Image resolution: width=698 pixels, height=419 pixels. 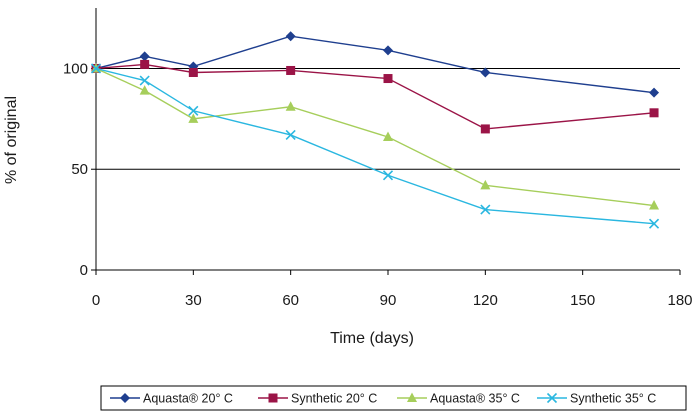 I want to click on legend-label: Aquasta® 20° C, so click(x=188, y=399).